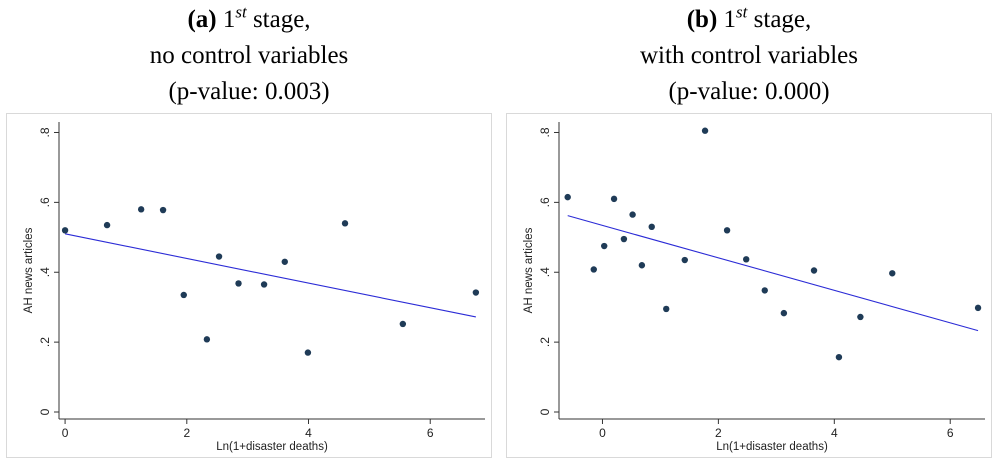 Image resolution: width=999 pixels, height=462 pixels. Describe the element at coordinates (249, 91) in the screenshot. I see `panel-a-caption-pvalue: (p-value: 0.003)` at that location.